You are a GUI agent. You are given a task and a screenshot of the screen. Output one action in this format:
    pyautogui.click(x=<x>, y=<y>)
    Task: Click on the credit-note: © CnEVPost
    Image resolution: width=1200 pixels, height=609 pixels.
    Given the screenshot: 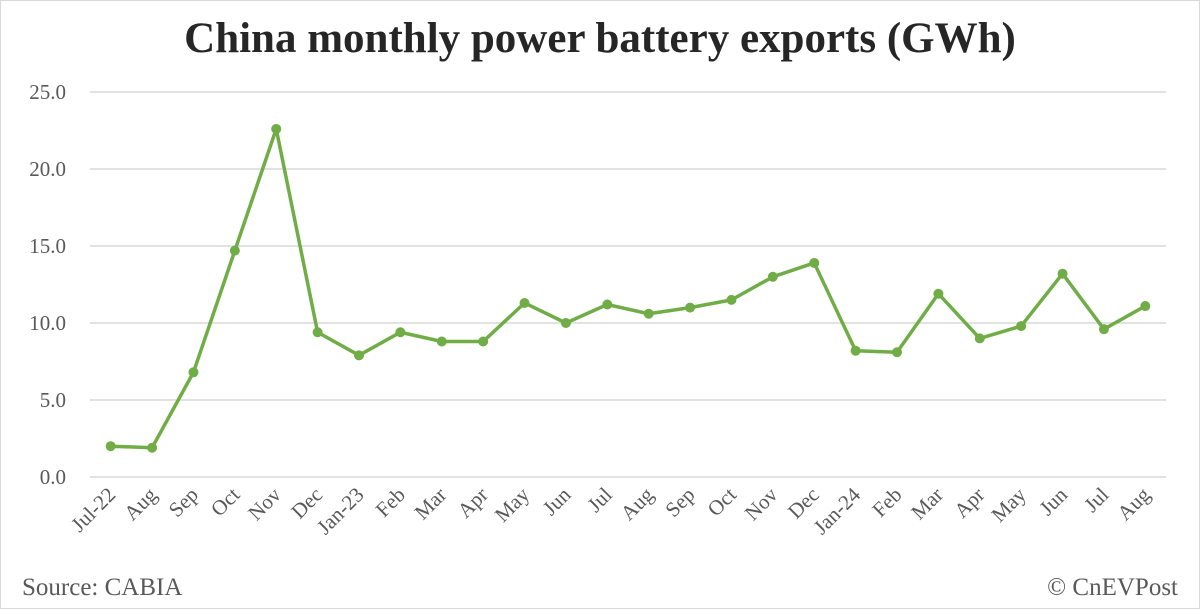 What is the action you would take?
    pyautogui.click(x=1112, y=587)
    